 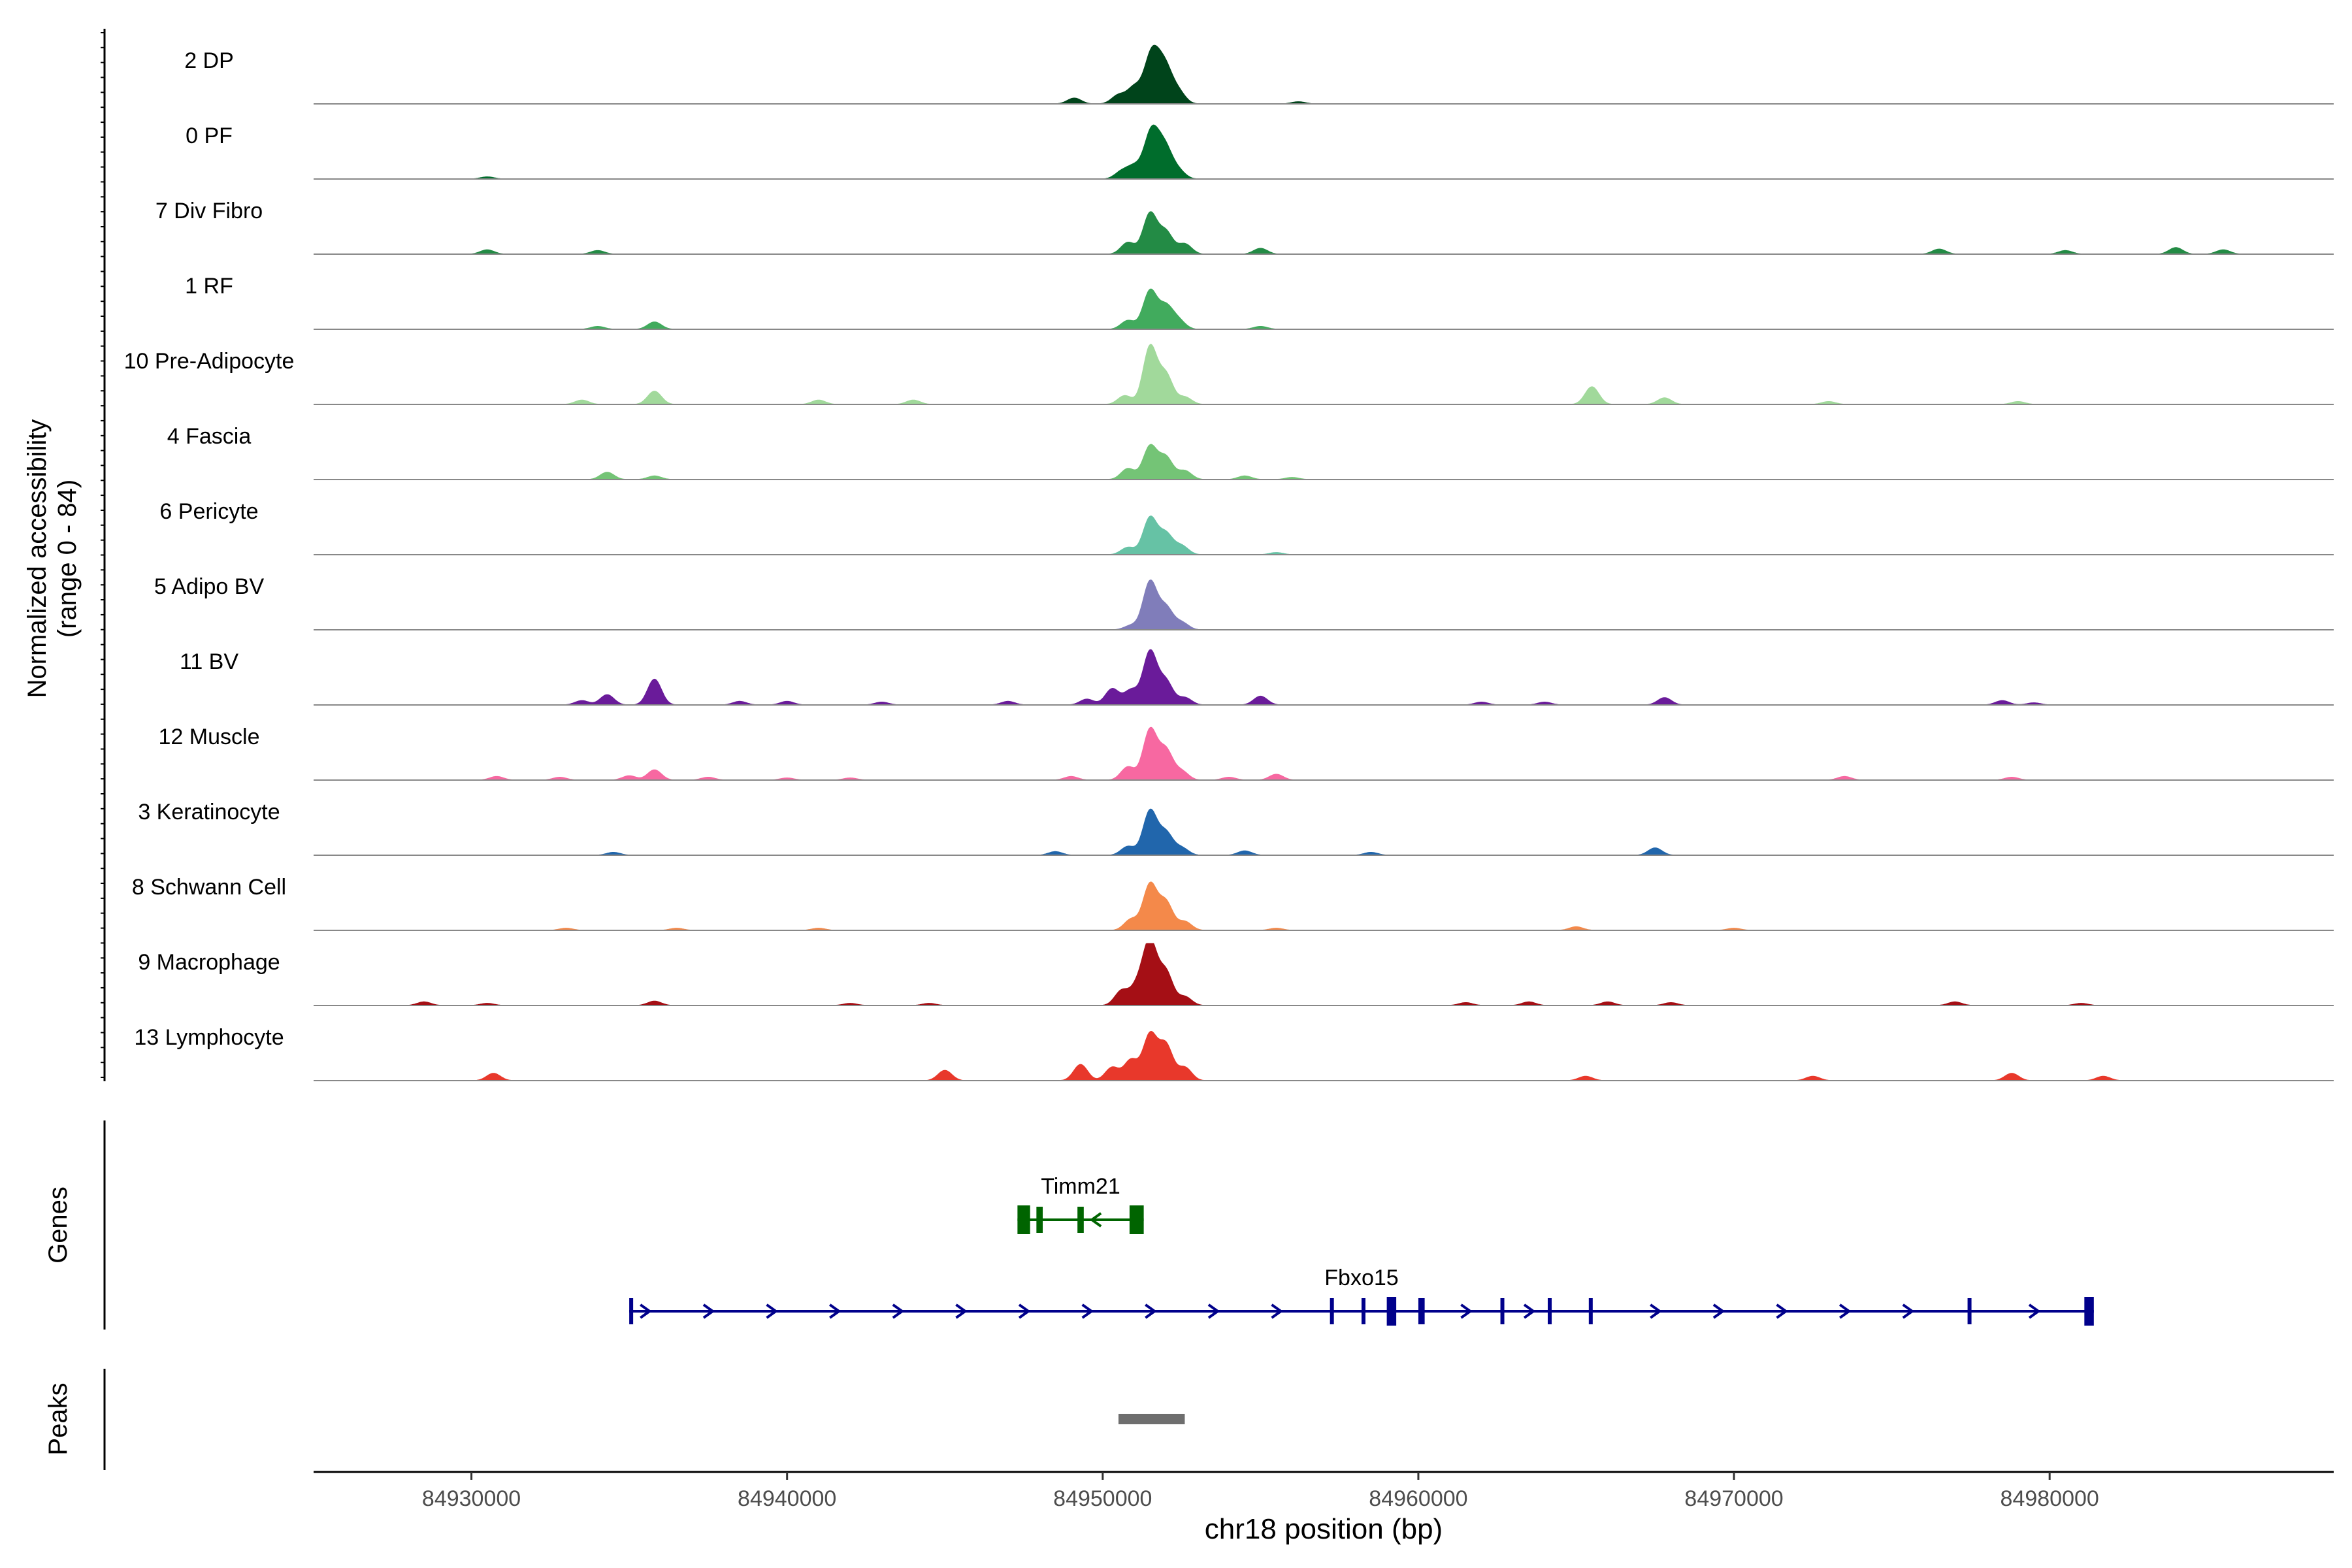 What do you see at coordinates (1361, 1296) in the screenshot?
I see `gene-fbxo15: Fbxo15` at bounding box center [1361, 1296].